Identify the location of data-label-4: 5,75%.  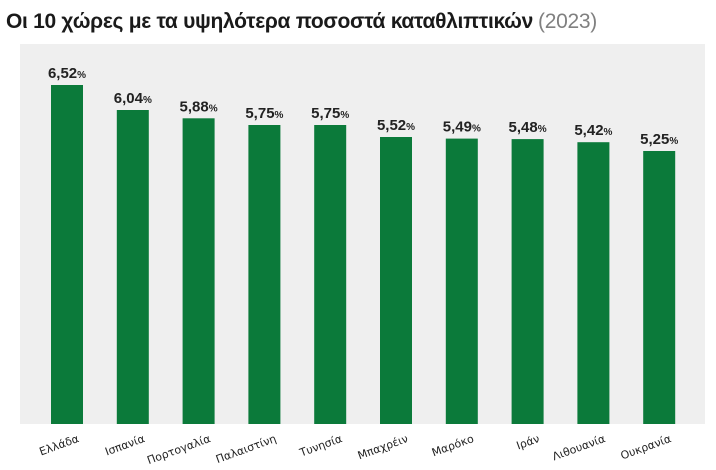
(264, 113).